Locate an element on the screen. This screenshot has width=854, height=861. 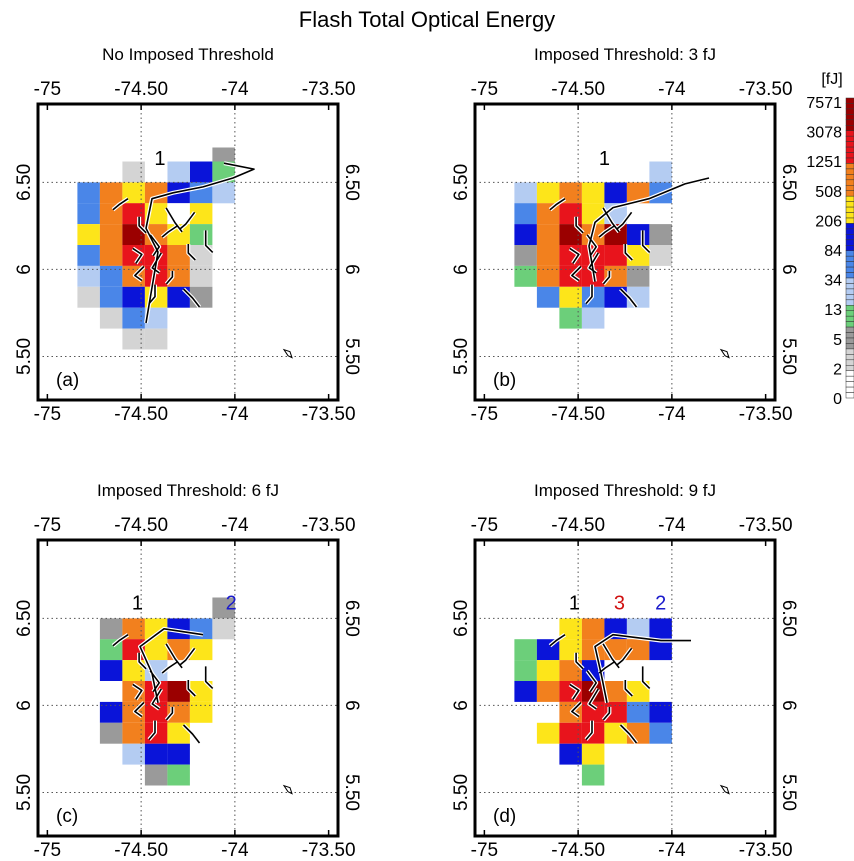
x-tick-label-bottom: -75 is located at coordinates (47, 414).